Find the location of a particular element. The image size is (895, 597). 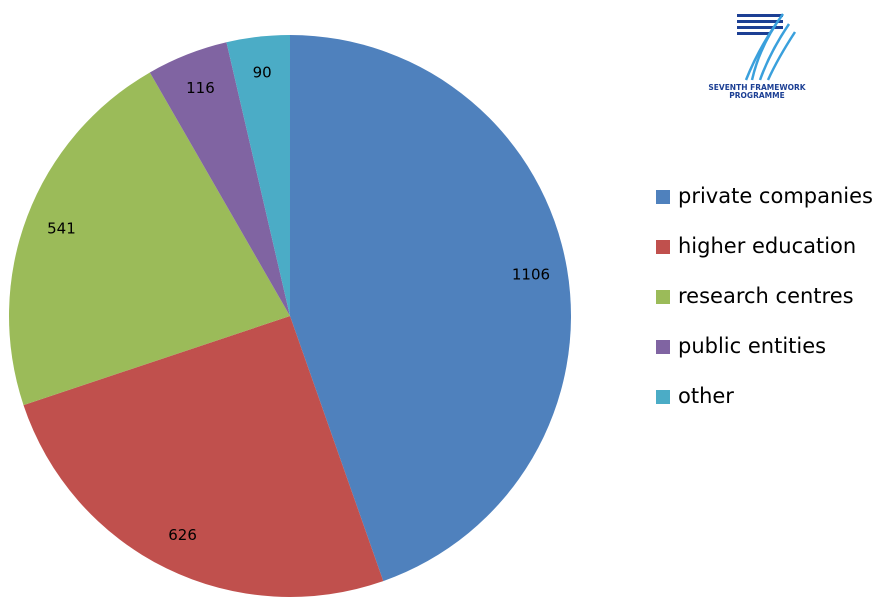

data-label: 90 is located at coordinates (262, 73).